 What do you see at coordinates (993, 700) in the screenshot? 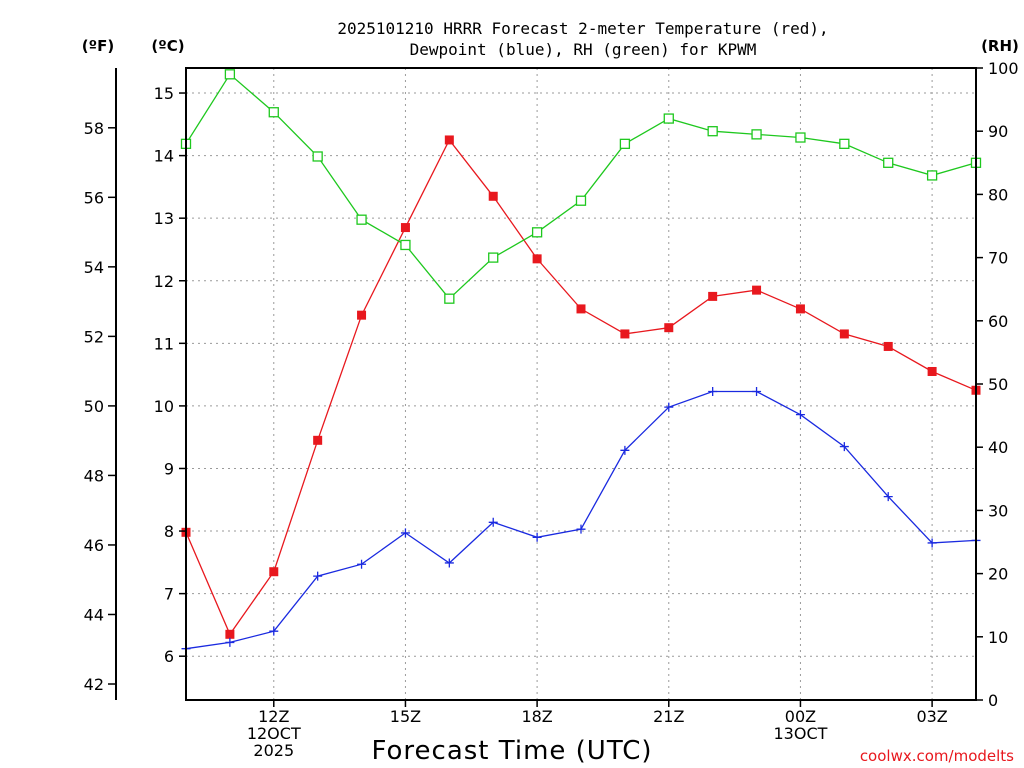
I see `rh-tick-label: 0` at bounding box center [993, 700].